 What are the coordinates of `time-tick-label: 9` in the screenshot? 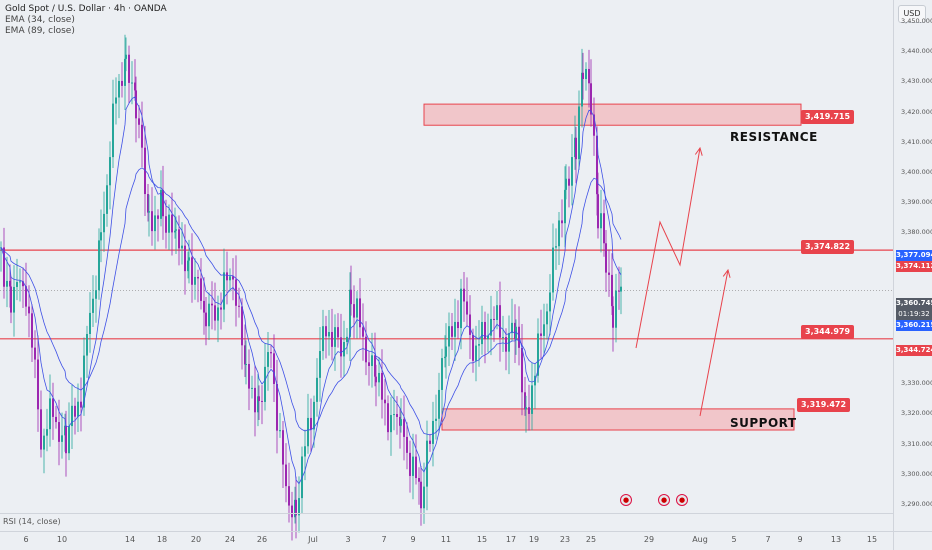 It's located at (413, 539).